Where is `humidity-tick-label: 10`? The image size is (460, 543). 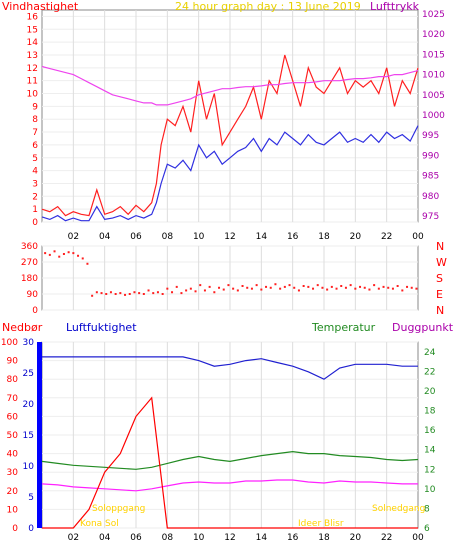
humidity-tick-label: 10 is located at coordinates (29, 467).